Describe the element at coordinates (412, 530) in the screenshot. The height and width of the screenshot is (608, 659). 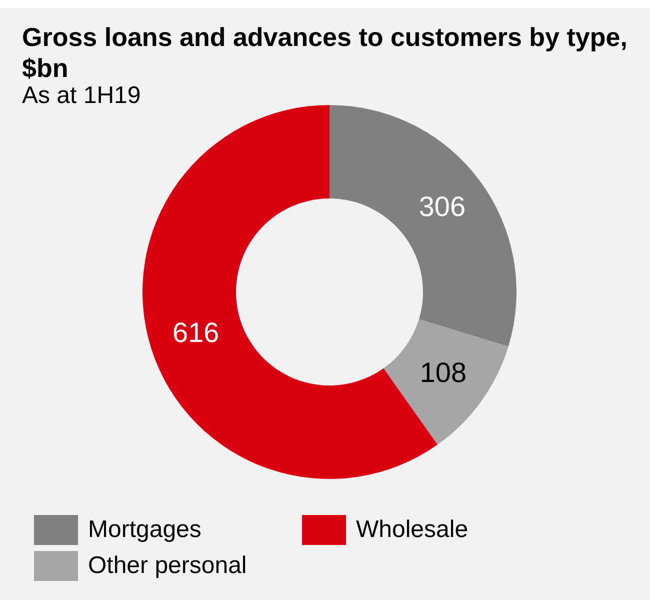
I see `legend-label: Wholesale` at that location.